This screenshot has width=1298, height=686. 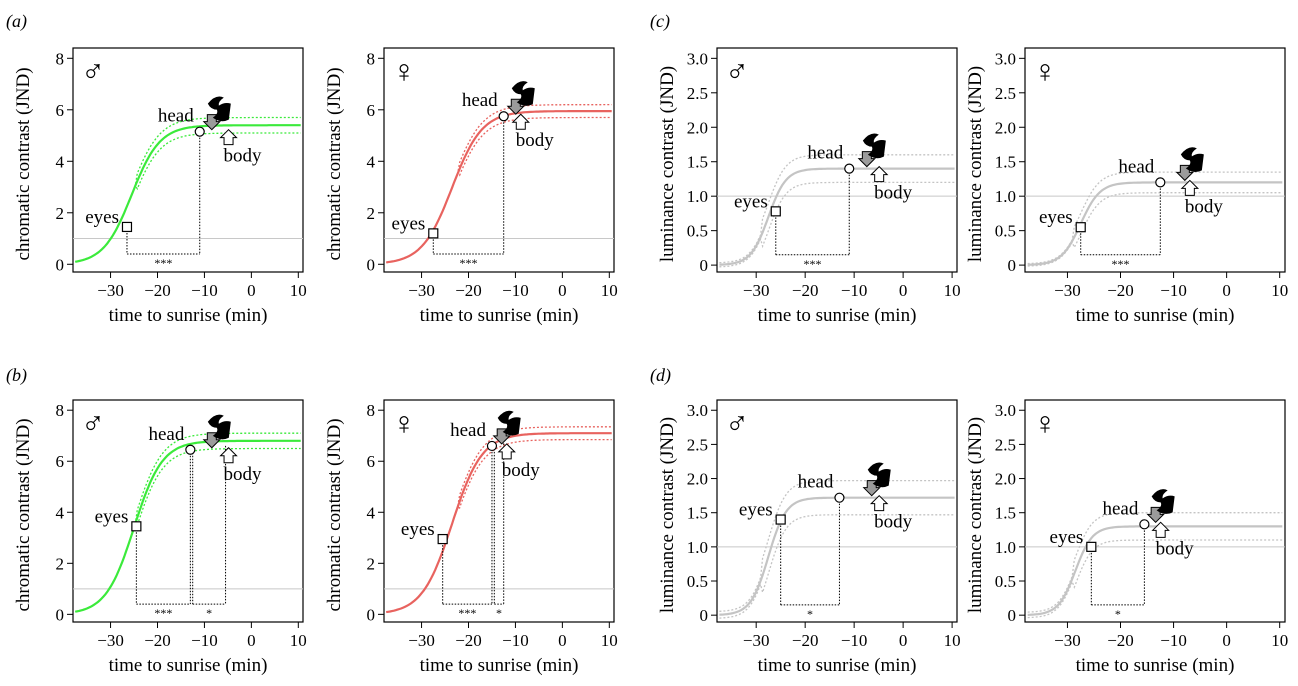 I want to click on panel-letter-d: (d), so click(x=660, y=375).